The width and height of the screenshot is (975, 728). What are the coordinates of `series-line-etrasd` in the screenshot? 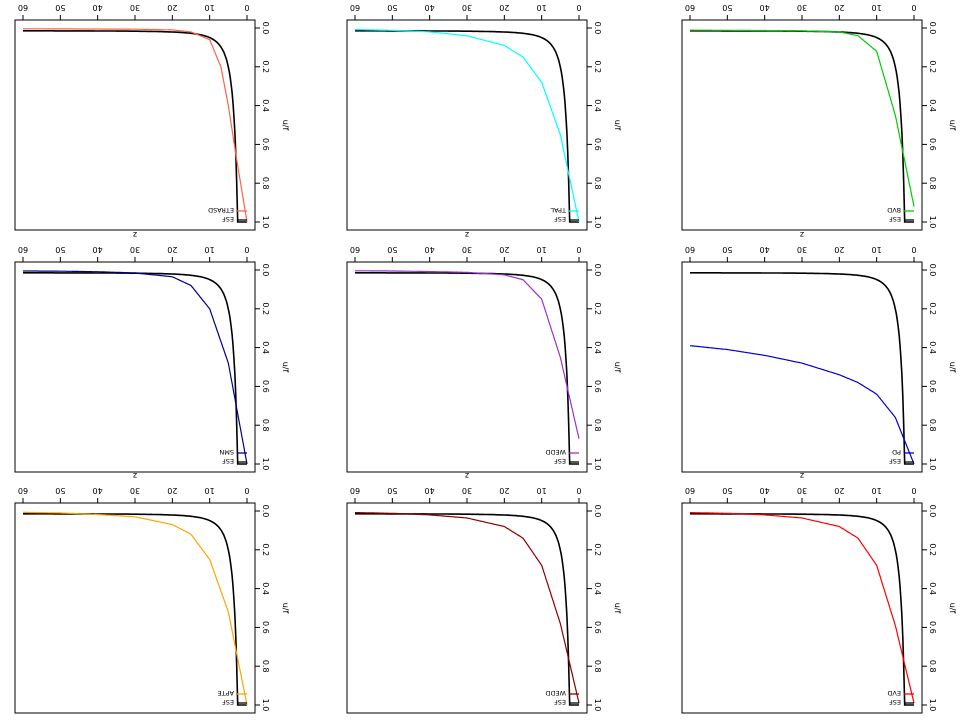 It's located at (135, 125).